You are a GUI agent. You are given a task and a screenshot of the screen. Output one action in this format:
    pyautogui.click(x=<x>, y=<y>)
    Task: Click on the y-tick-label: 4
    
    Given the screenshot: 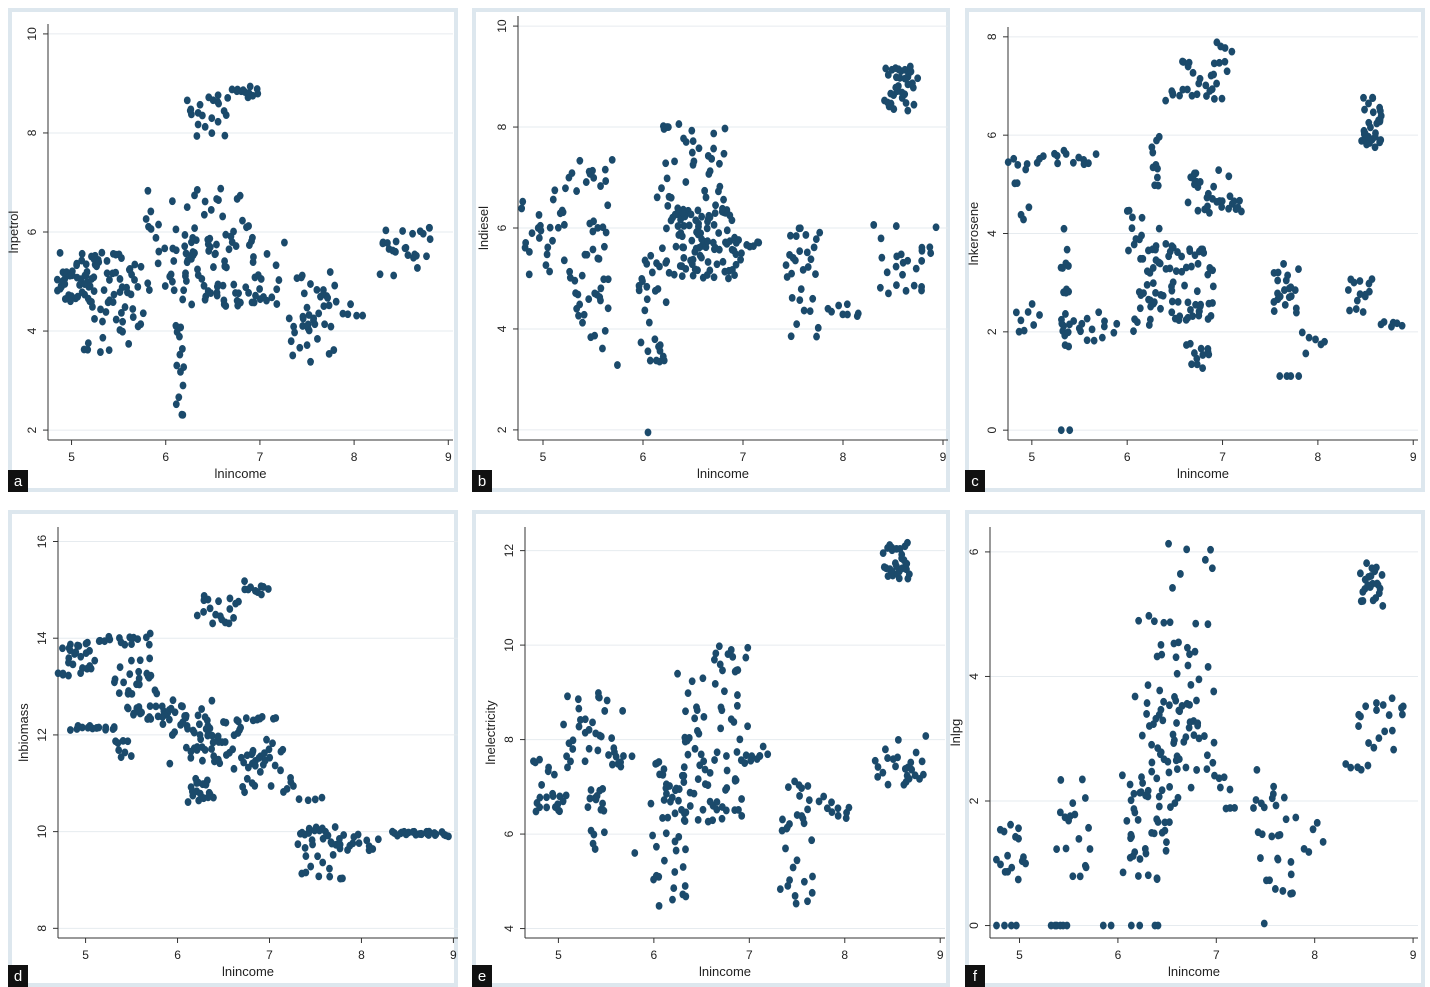 What is the action you would take?
    pyautogui.click(x=32, y=330)
    